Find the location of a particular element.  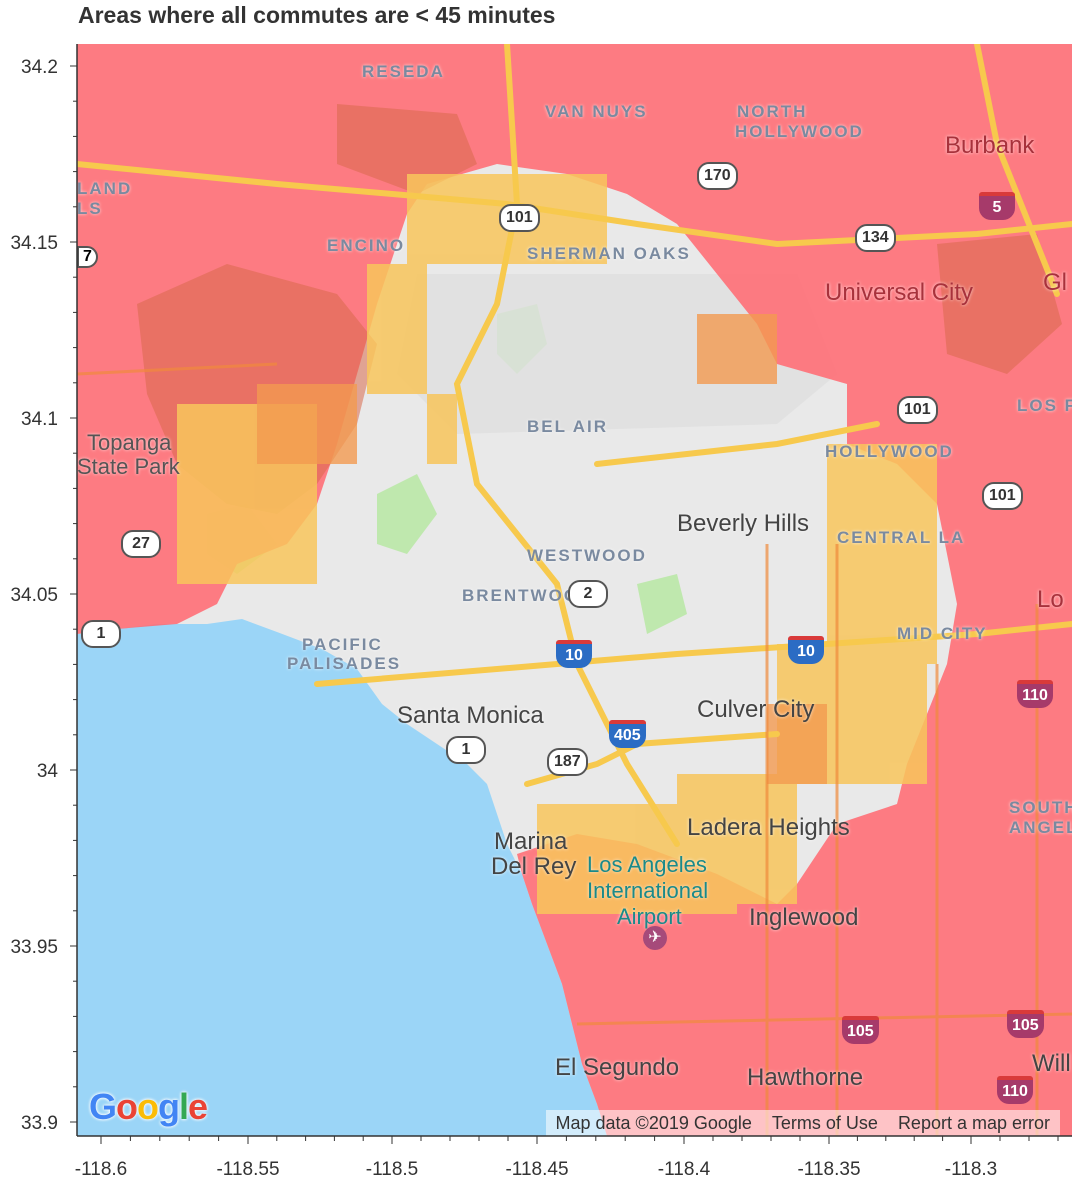

y-tick-label: 34.15 is located at coordinates (34, 243).